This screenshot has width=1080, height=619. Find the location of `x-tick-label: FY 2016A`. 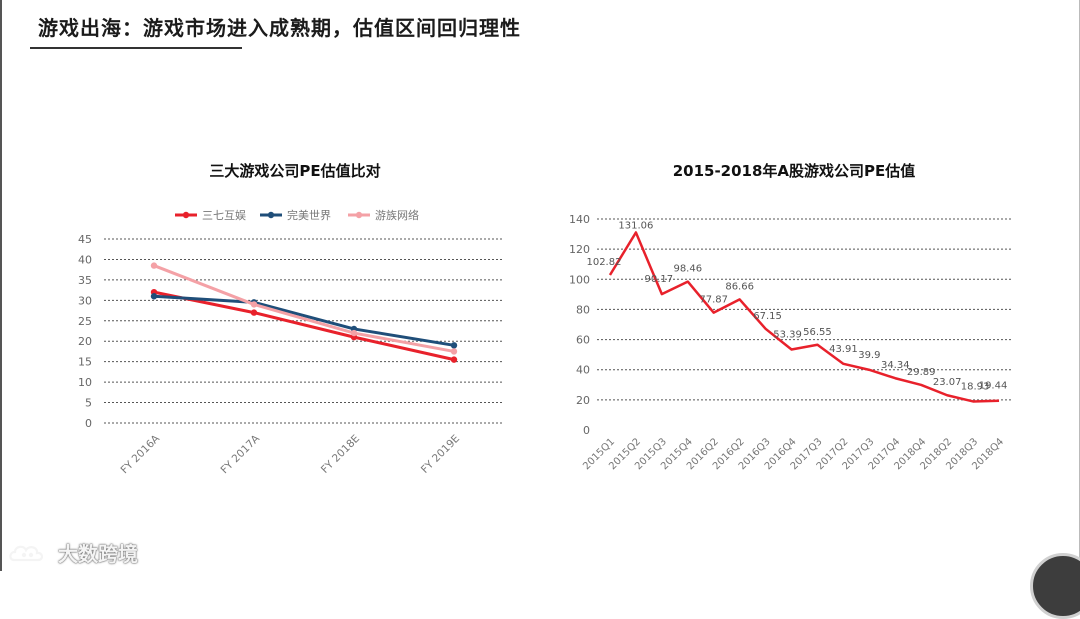

x-tick-label: FY 2016A is located at coordinates (140, 454).